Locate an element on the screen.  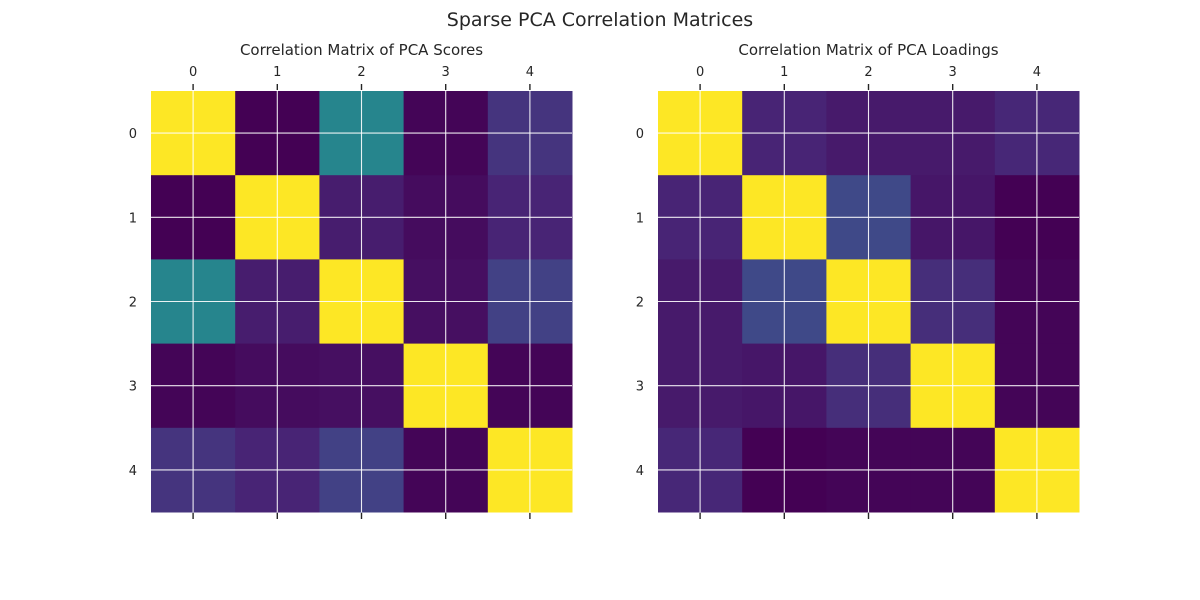
panel-title: Correlation Matrix of PCA Loadings is located at coordinates (868, 50).